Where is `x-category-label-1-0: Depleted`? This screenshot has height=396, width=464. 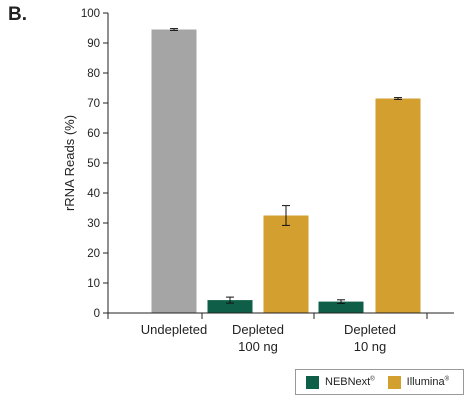
x-category-label-1-0: Depleted is located at coordinates (258, 329).